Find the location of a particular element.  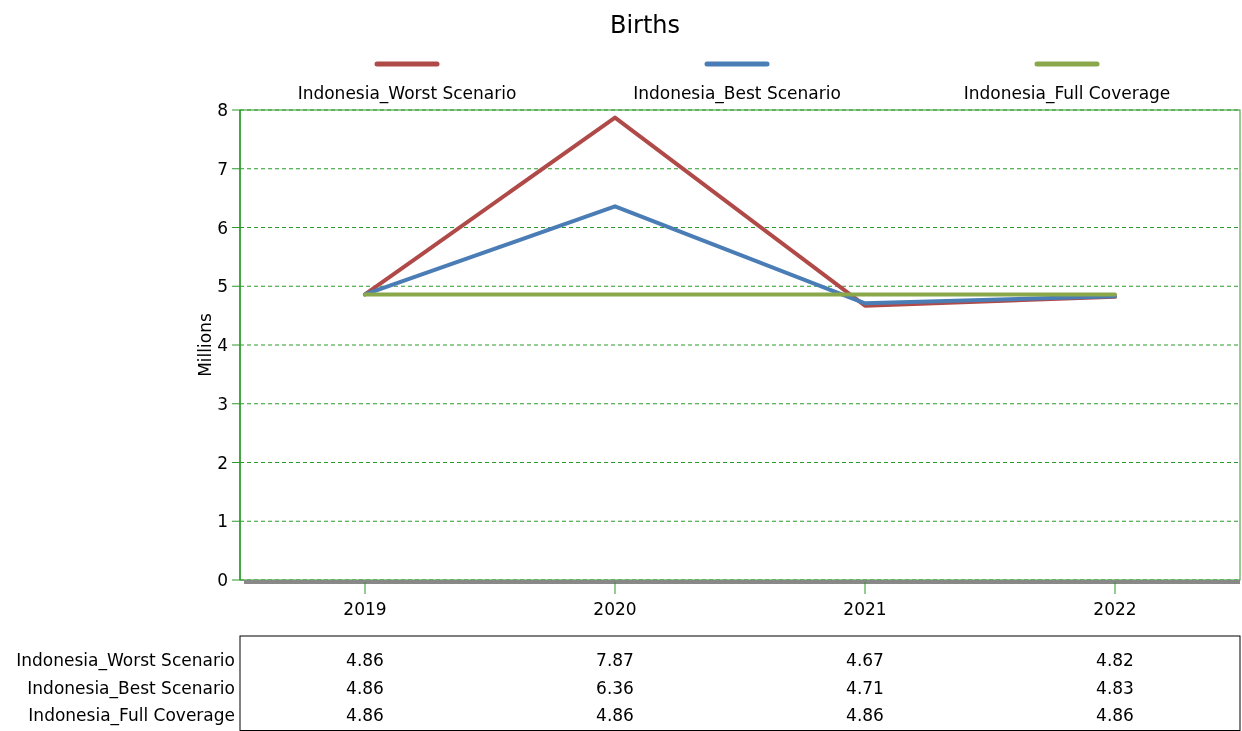

y-tick-label: 8 is located at coordinates (222, 110).